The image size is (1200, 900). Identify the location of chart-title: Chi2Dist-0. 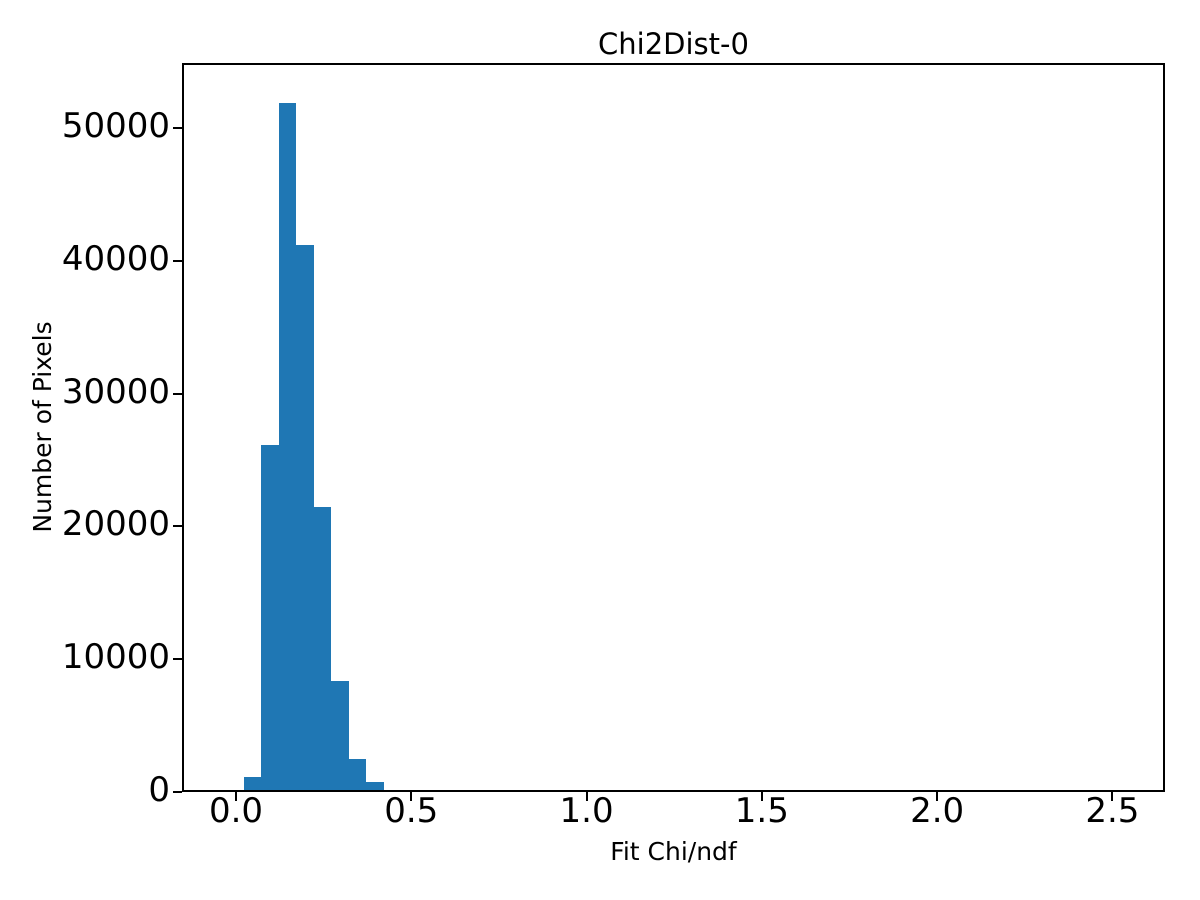
(673, 44).